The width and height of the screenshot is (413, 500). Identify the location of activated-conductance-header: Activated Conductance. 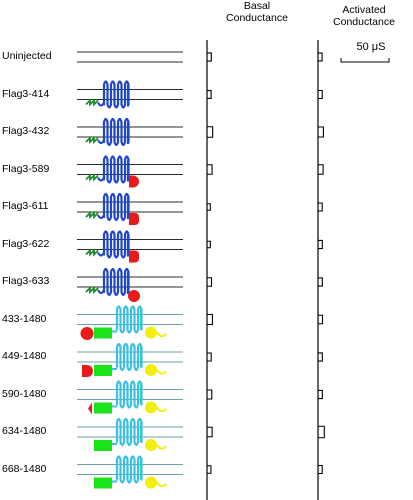
(364, 16).